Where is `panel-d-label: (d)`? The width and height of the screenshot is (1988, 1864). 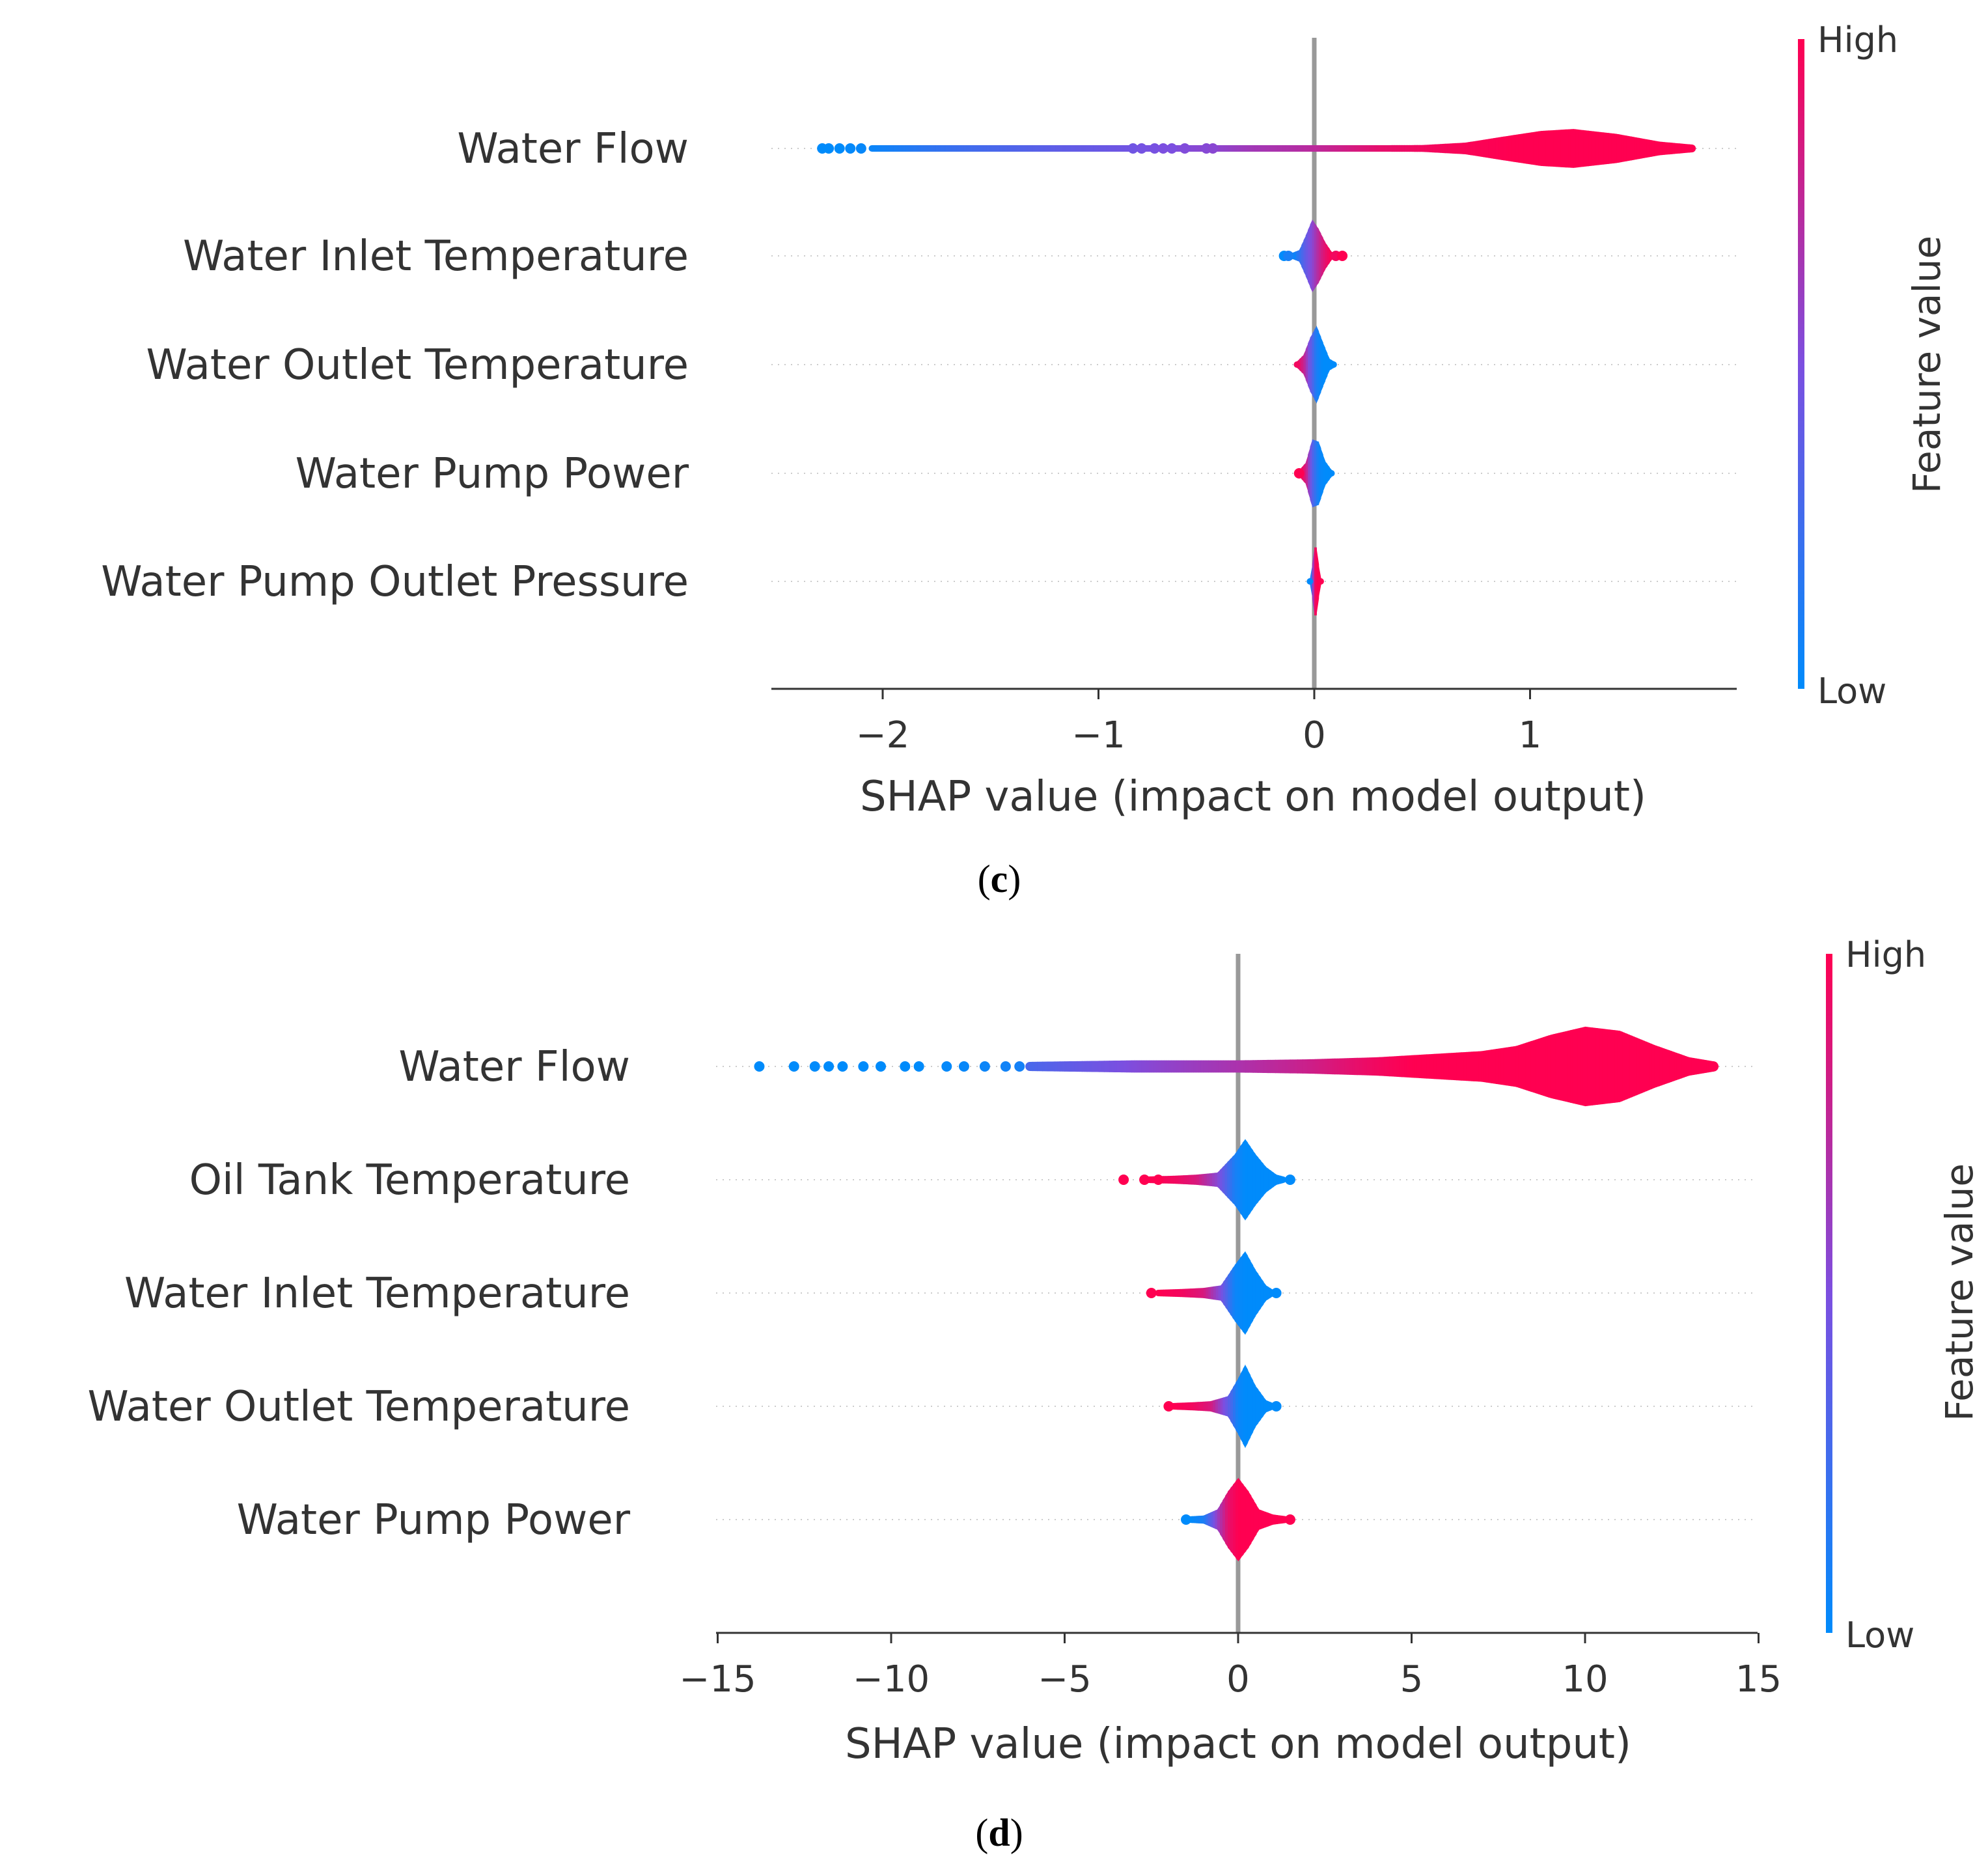 panel-d-label: (d) is located at coordinates (999, 1832).